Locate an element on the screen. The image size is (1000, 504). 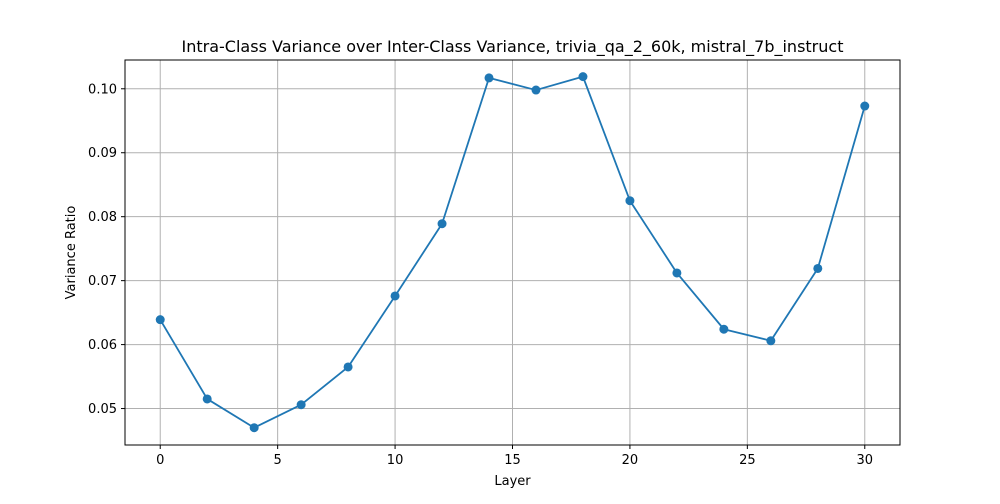
y-tick-label: 0.07 is located at coordinates (102, 281).